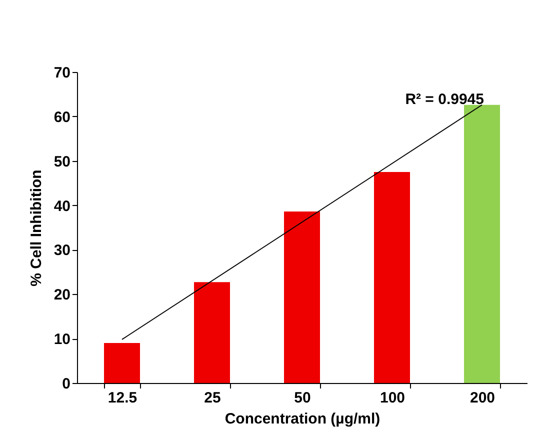  Describe the element at coordinates (302, 419) in the screenshot. I see `x-axis-title: Concentration (µg/ml)` at that location.